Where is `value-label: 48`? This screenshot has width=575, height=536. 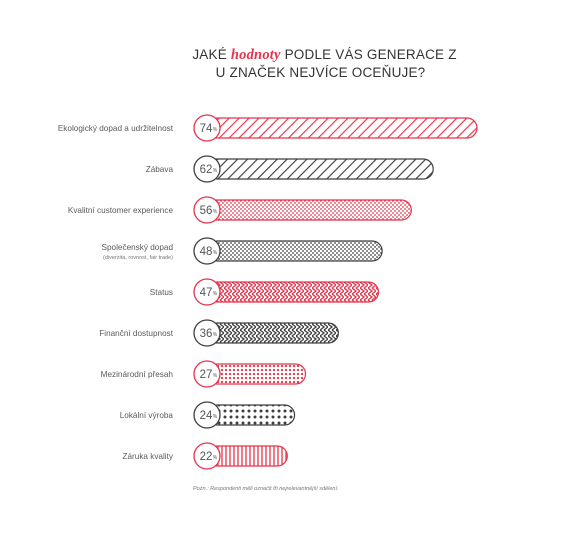
value-label: 48 is located at coordinates (206, 252).